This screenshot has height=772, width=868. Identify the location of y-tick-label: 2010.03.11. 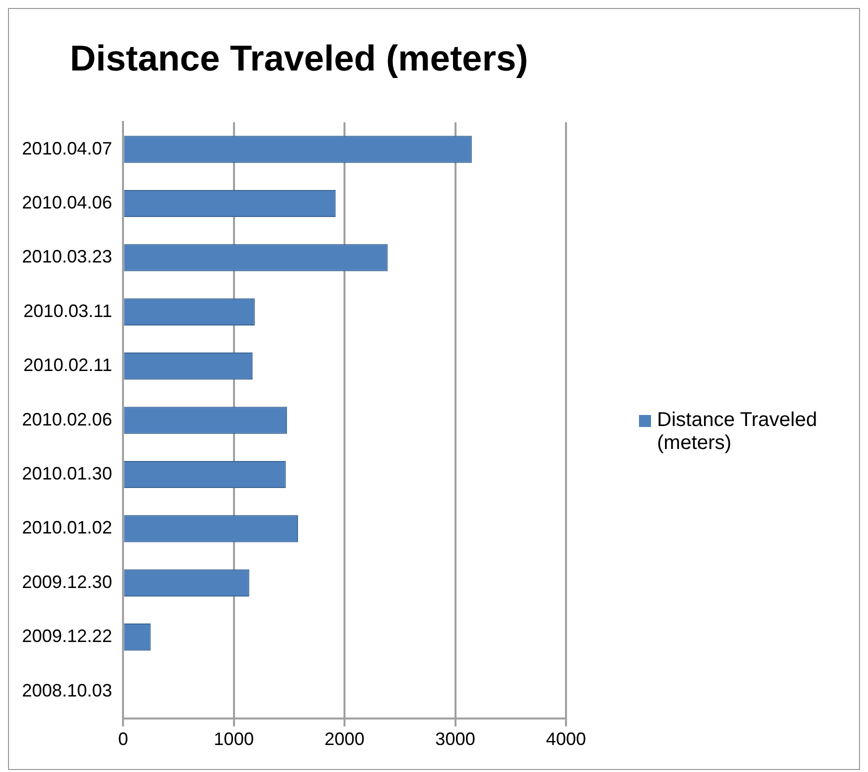
(67, 310).